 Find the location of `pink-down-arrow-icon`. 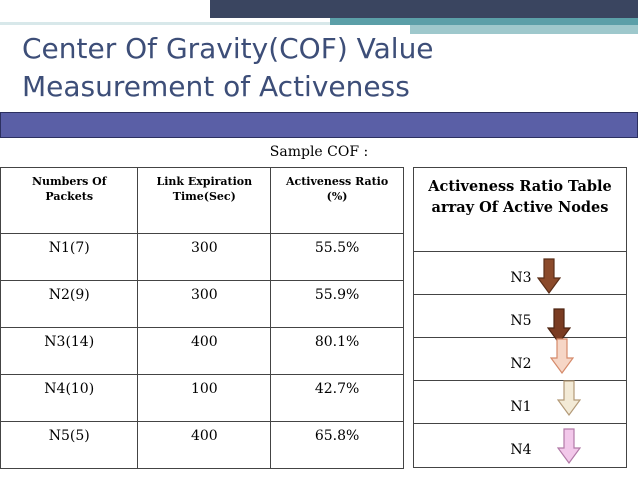

pink-down-arrow-icon is located at coordinates (569, 446).